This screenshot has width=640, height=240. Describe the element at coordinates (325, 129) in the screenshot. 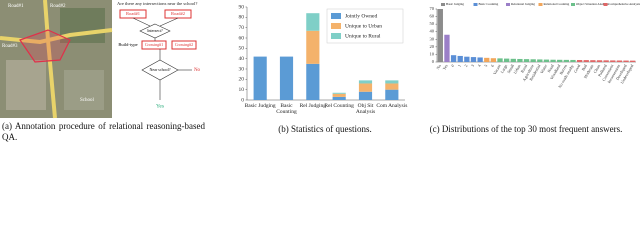

I see `caption: (b) Statistics of questions.` at that location.